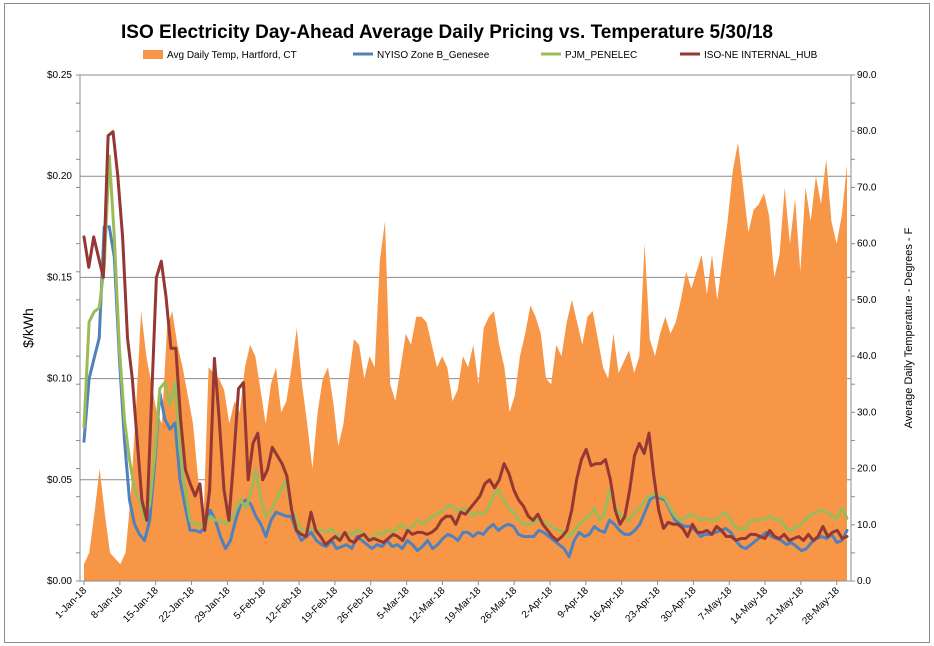 The width and height of the screenshot is (934, 646). Describe the element at coordinates (71, 603) in the screenshot. I see `x-tick-label: 1-Jan-18` at that location.